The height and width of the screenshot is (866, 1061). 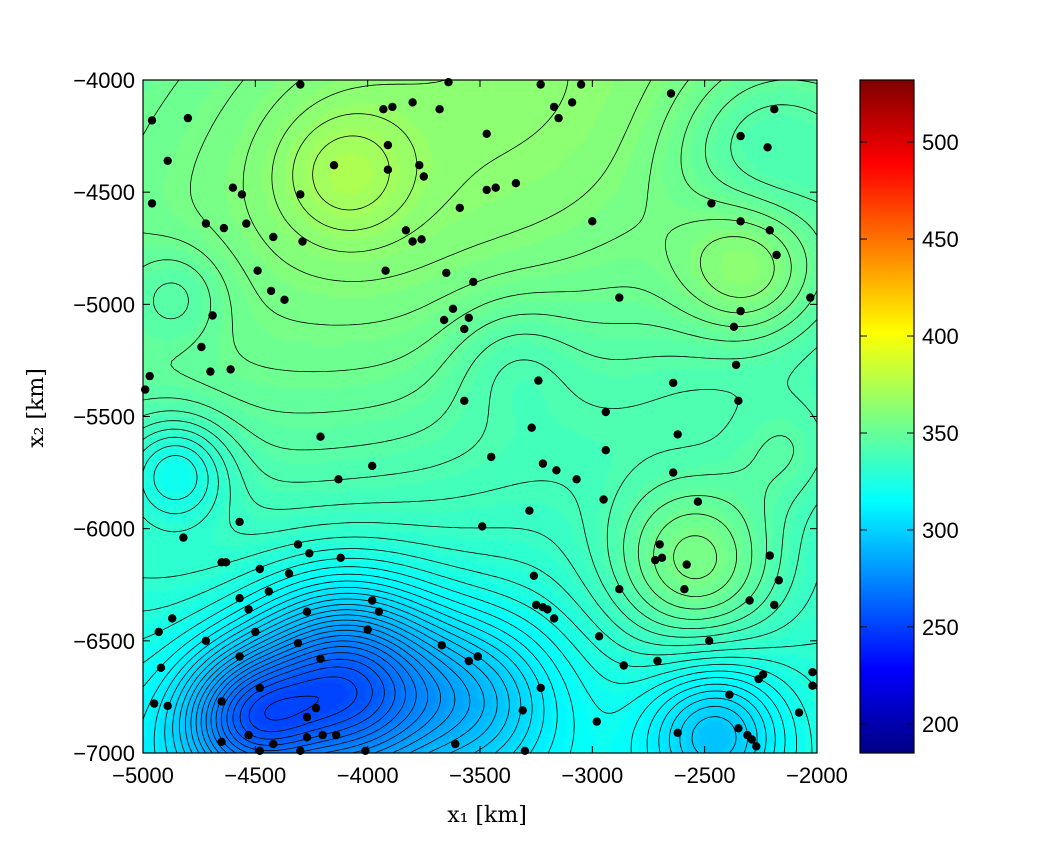 What do you see at coordinates (36, 408) in the screenshot?
I see `y-axis-label: x₂ [km]` at bounding box center [36, 408].